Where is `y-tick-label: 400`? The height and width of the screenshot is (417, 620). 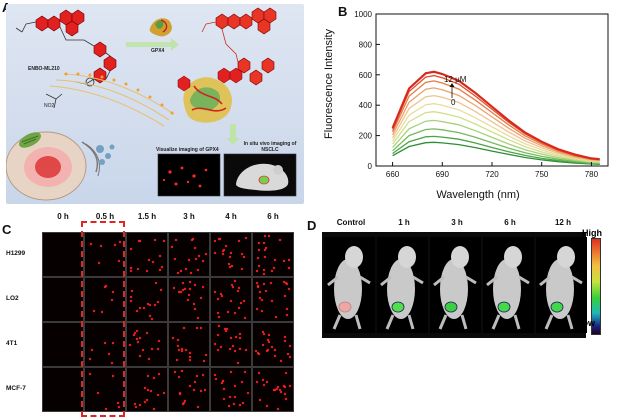
y-tick-label: 400 is located at coordinates (366, 105).